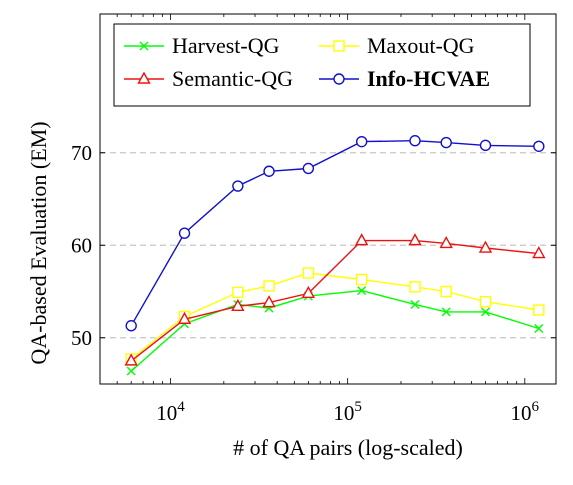 This screenshot has width=573, height=485. I want to click on legend-entry: Harvest-QG, so click(202, 45).